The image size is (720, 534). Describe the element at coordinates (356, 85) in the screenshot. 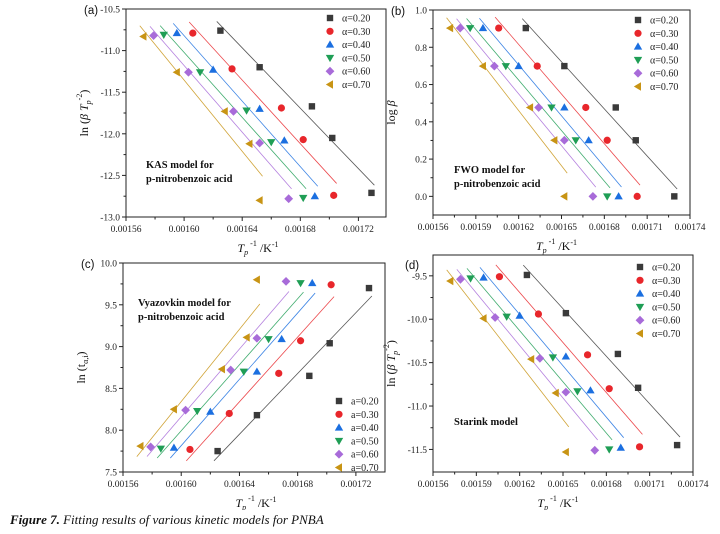

I see `legend-entry: α=0.70` at that location.